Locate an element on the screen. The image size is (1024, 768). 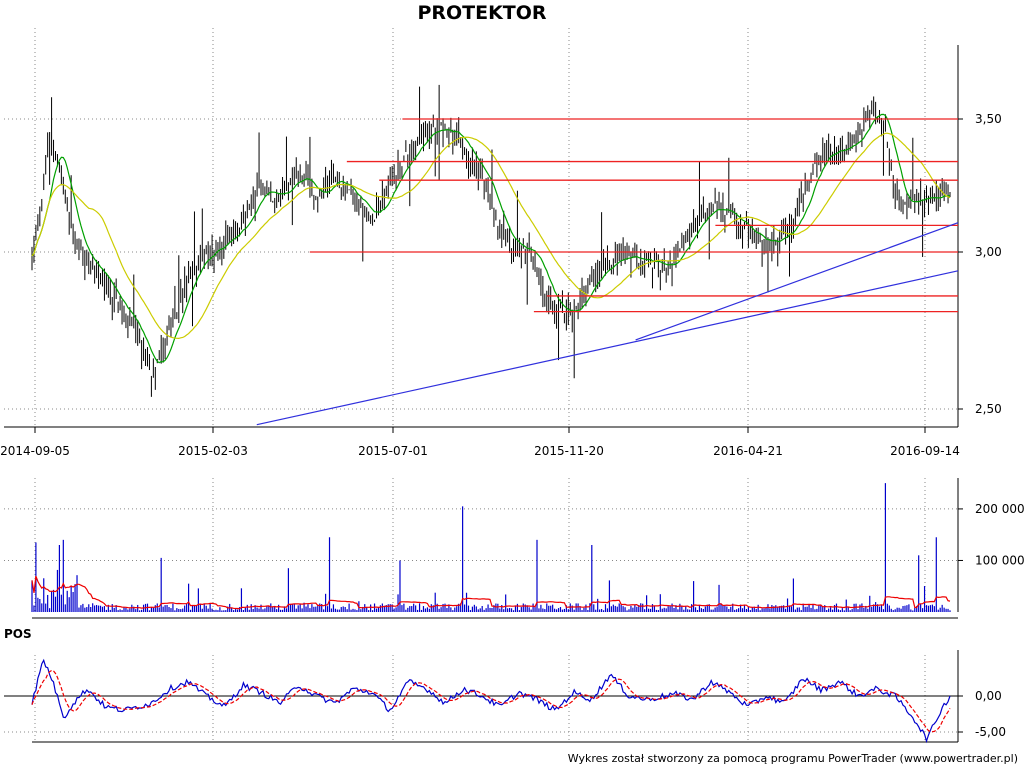
pos-panel: 0,00 -5,00 is located at coordinates (505, 697).